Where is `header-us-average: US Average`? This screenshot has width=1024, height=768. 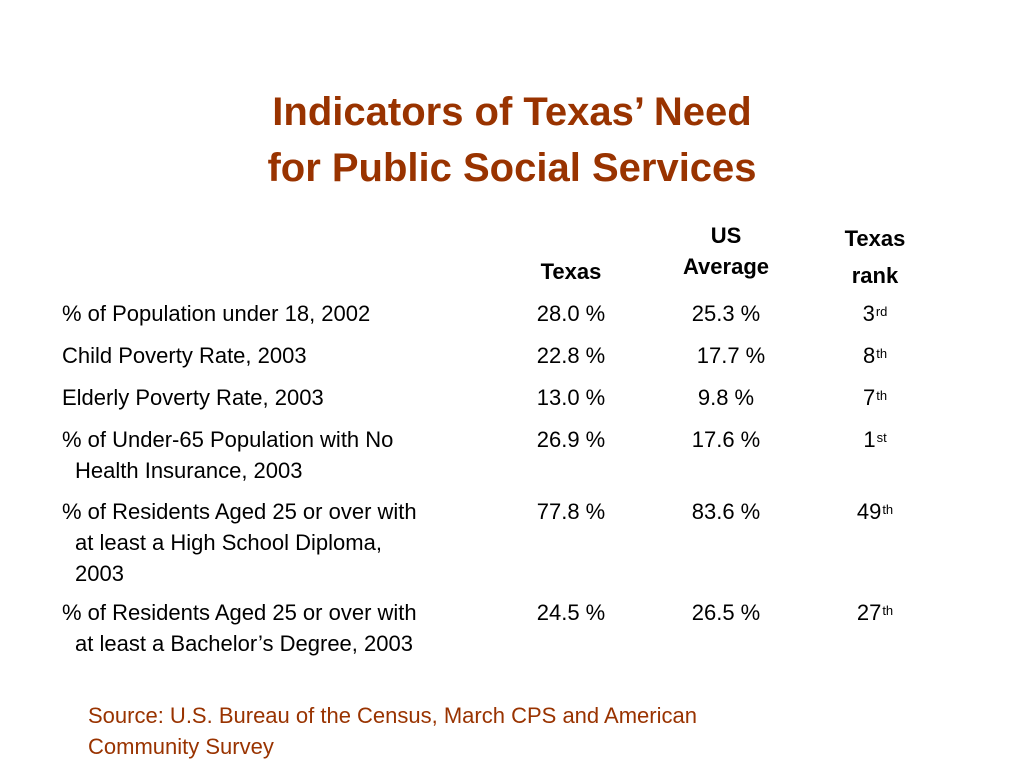
header-us-average: US Average is located at coordinates (726, 251).